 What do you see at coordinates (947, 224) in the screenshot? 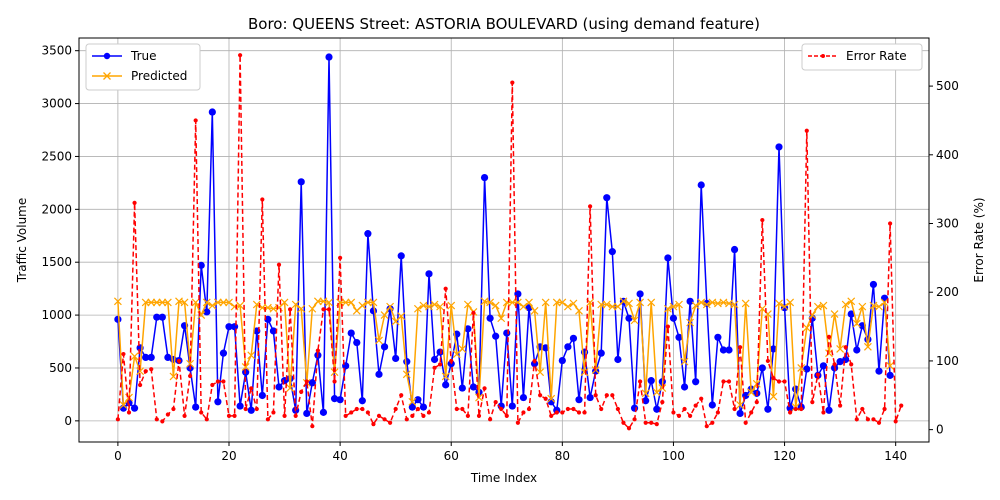
I see `y2-tick-label: 300` at bounding box center [947, 224].